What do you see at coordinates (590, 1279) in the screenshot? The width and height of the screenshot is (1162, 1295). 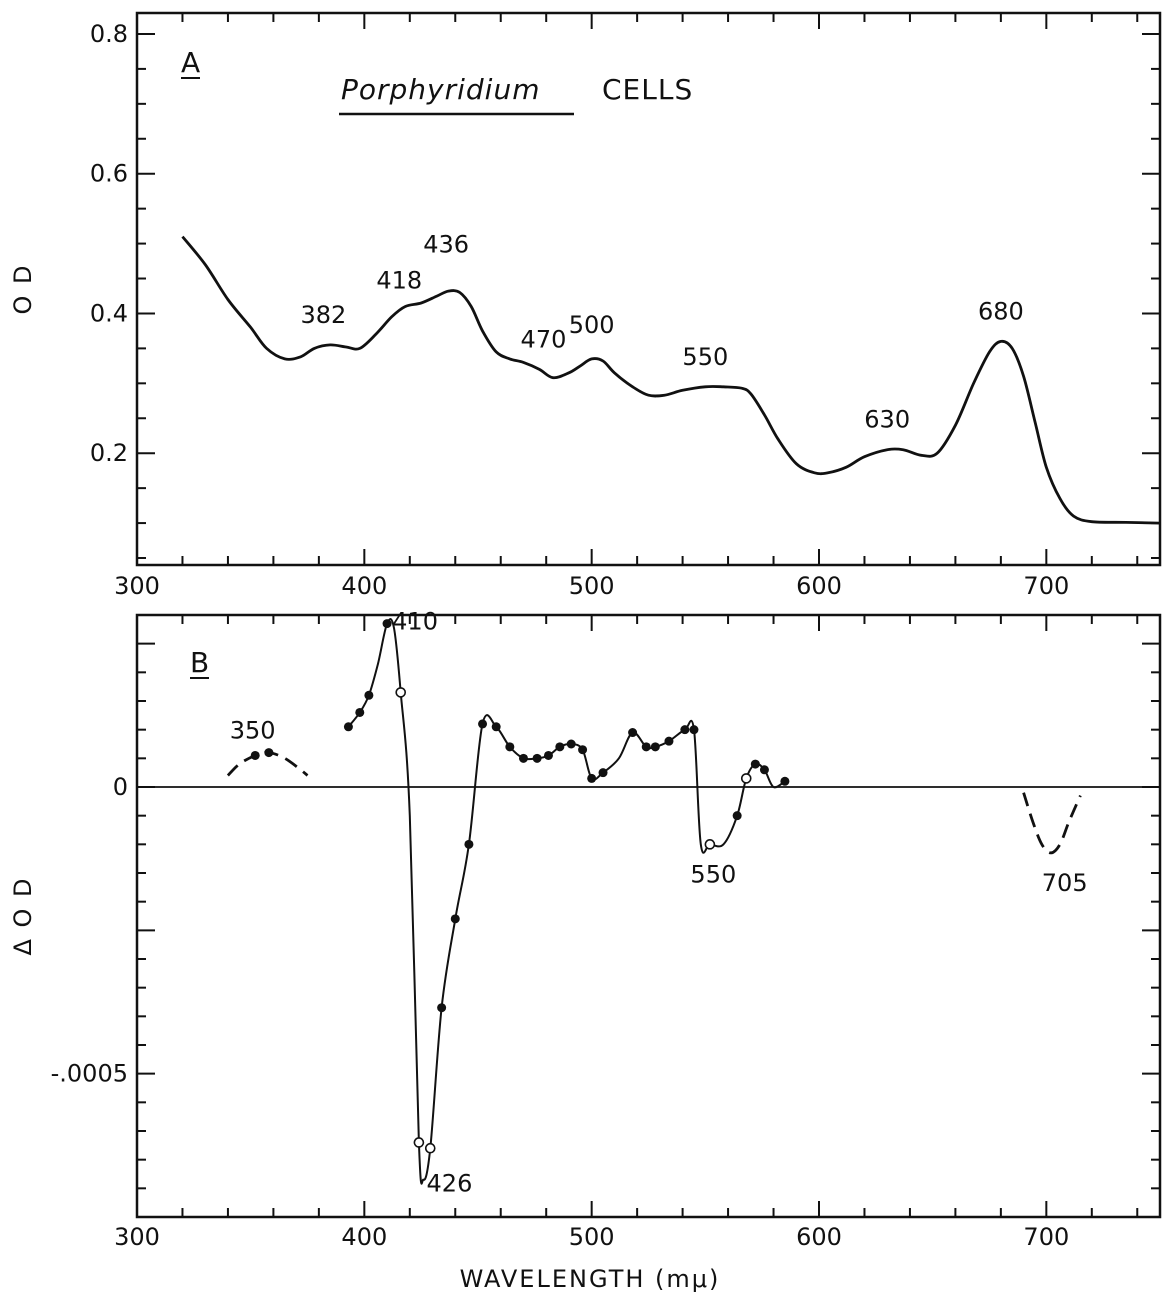 I see `x-axis-title: WAVELENGTH (mμ)` at bounding box center [590, 1279].